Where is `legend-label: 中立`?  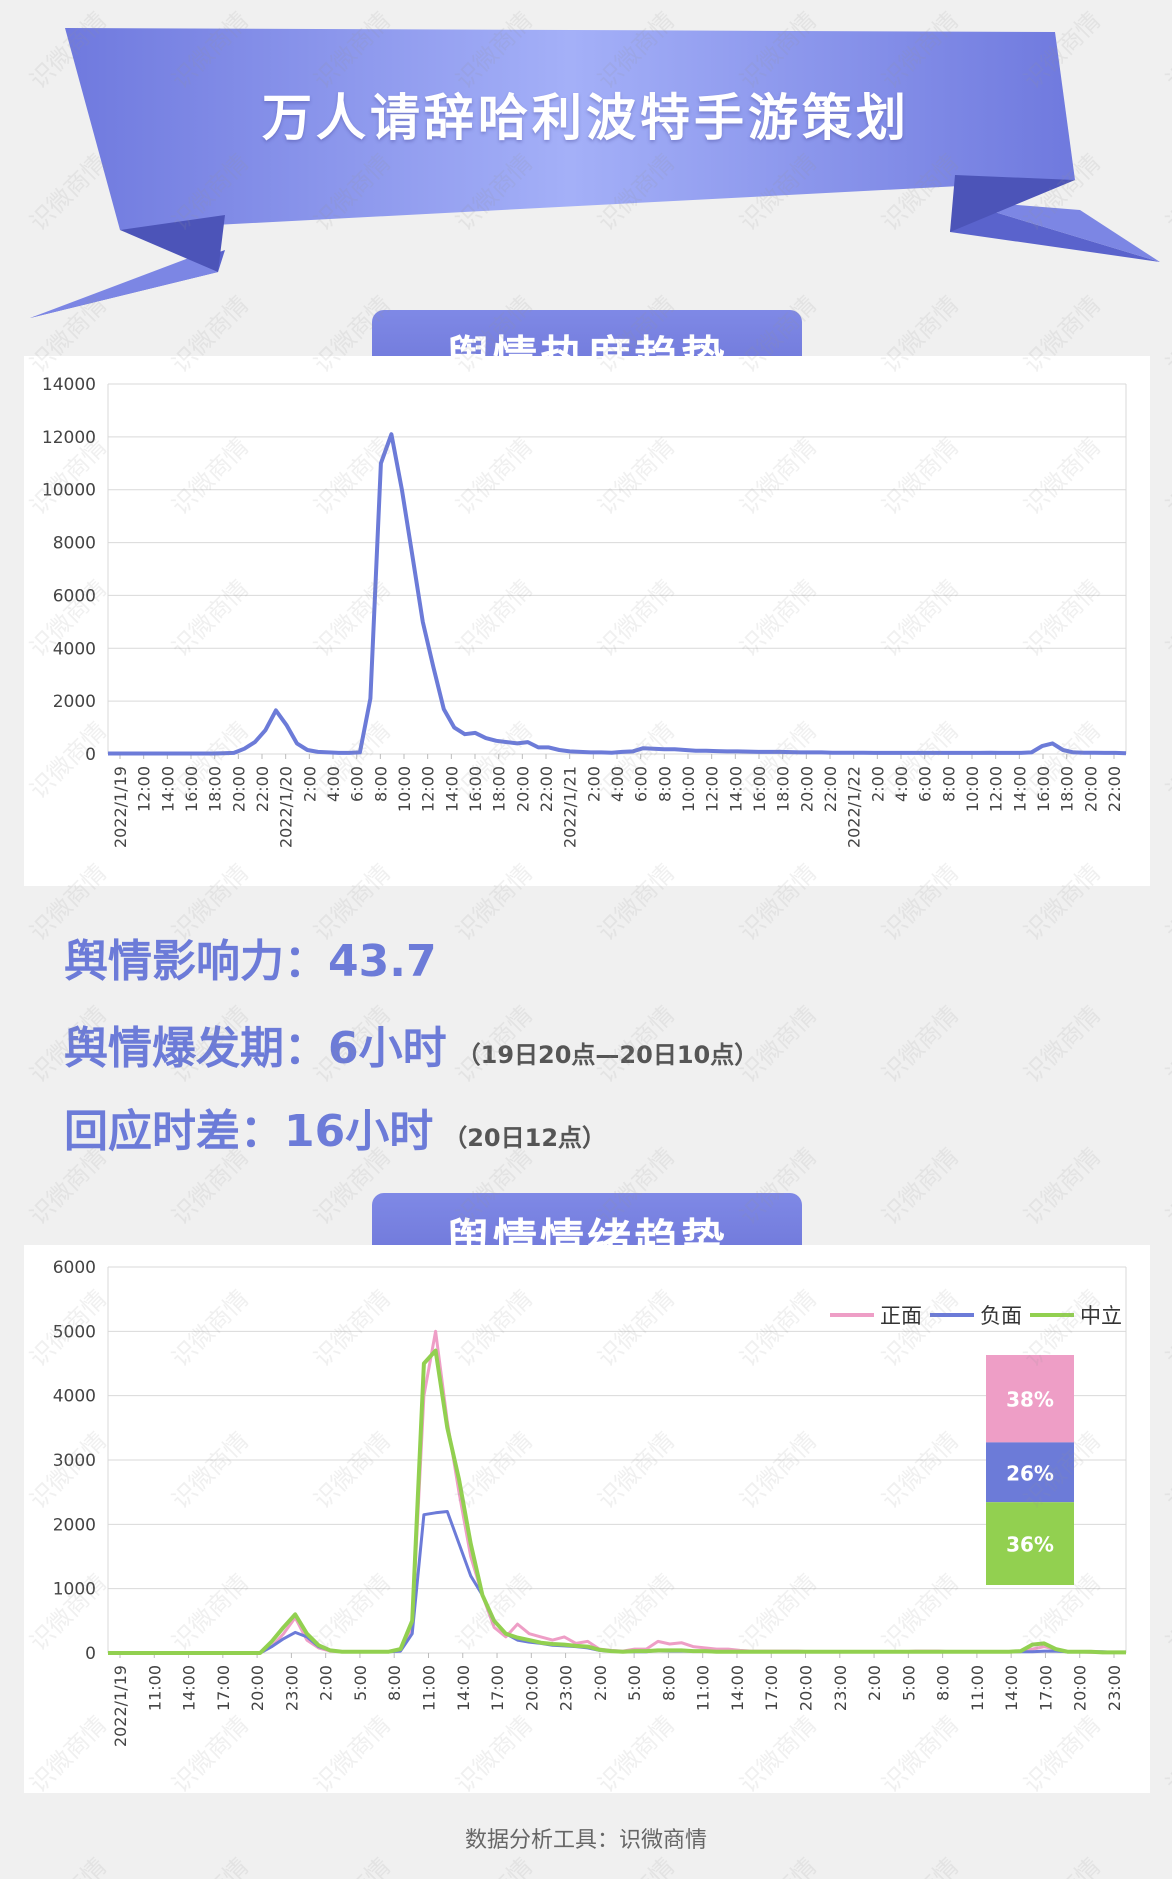 legend-label: 中立 is located at coordinates (1101, 1316).